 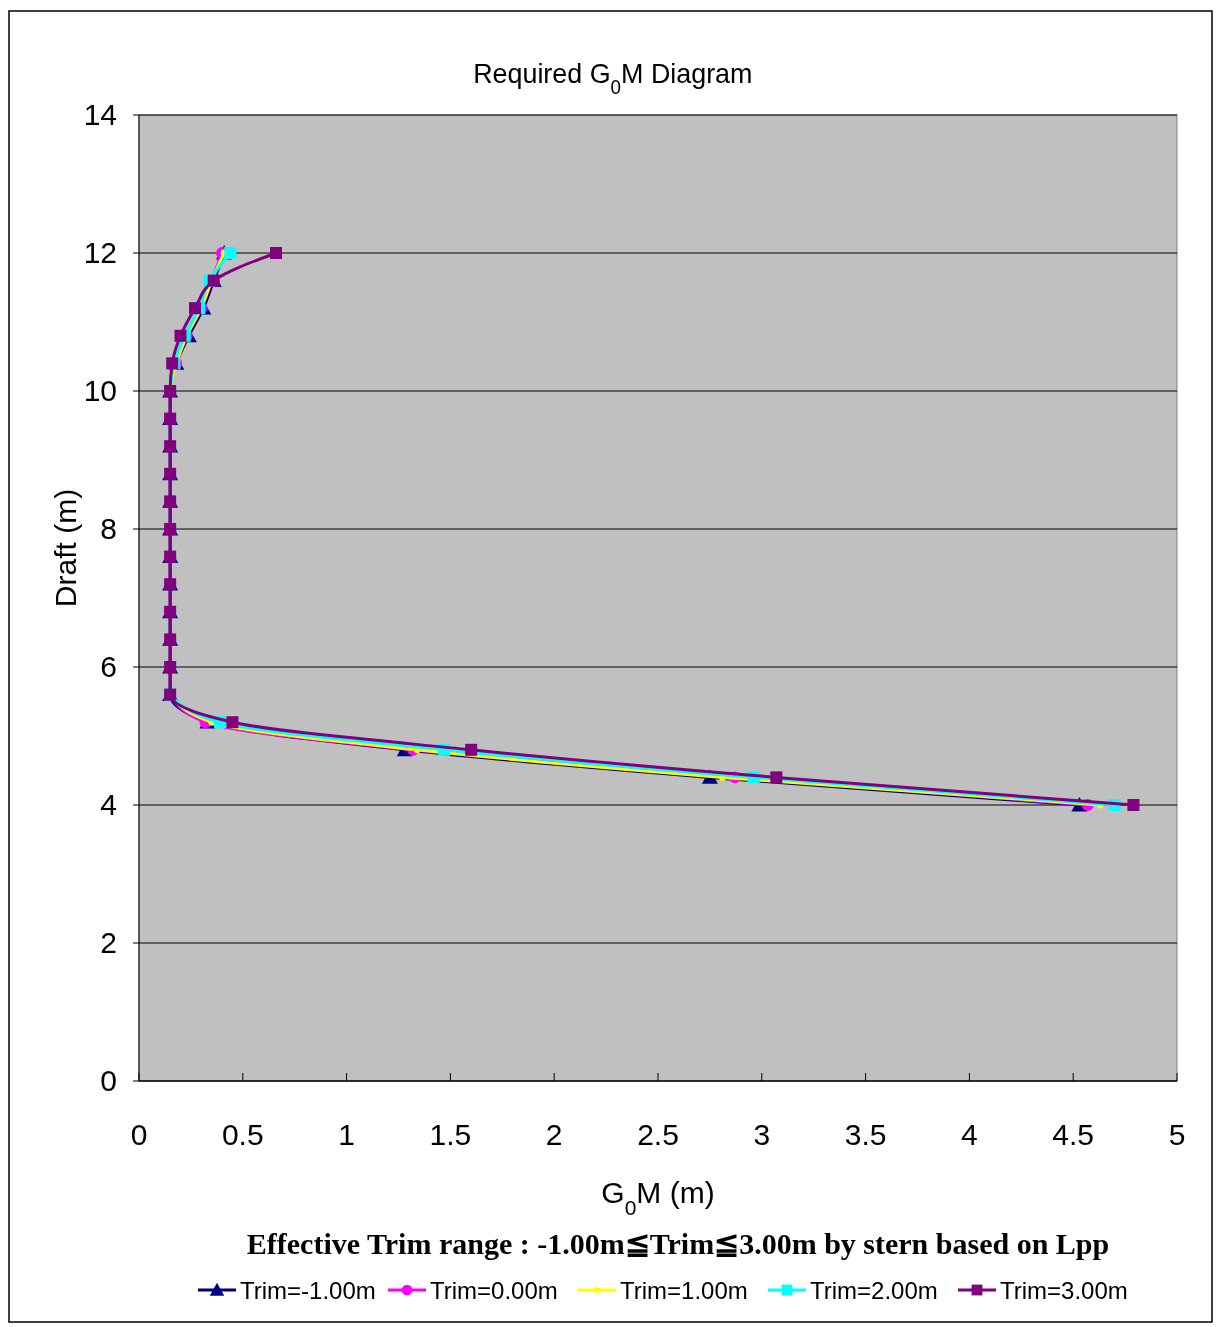 What do you see at coordinates (658, 1134) in the screenshot?
I see `x-tick-label: 2.5` at bounding box center [658, 1134].